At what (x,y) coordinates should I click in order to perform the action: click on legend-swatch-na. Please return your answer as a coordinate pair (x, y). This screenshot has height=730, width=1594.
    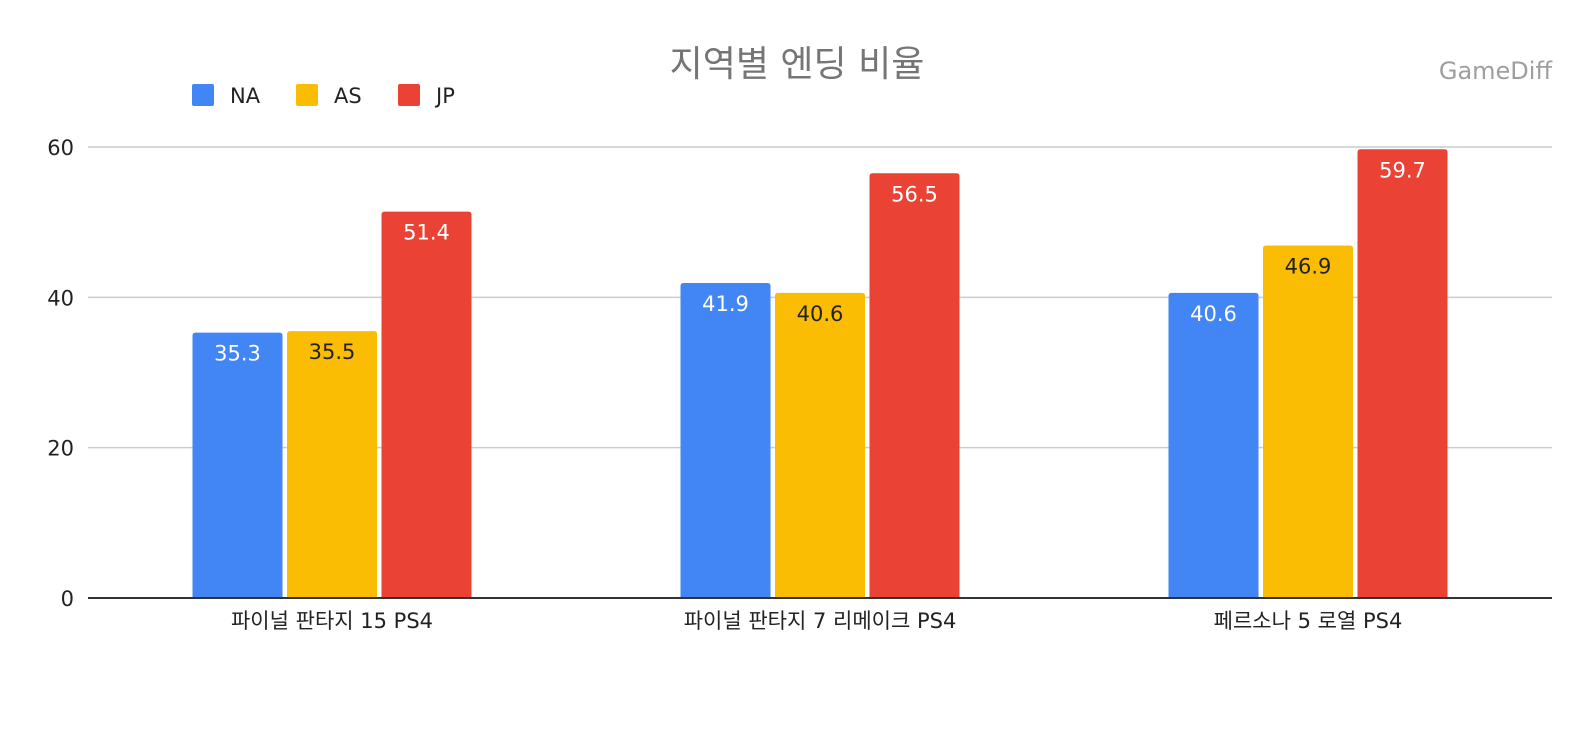
    Looking at the image, I should click on (203, 95).